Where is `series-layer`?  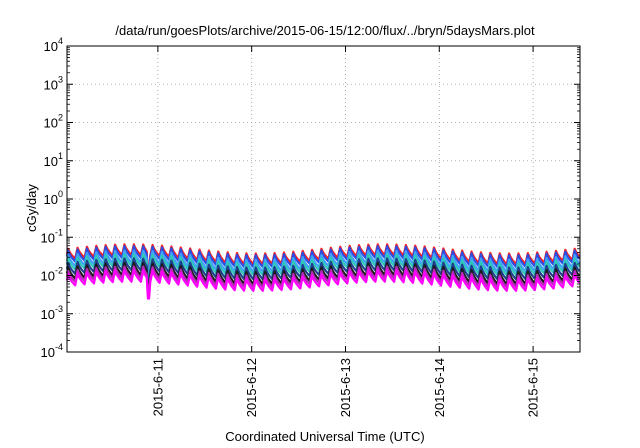
series-layer is located at coordinates (323, 271).